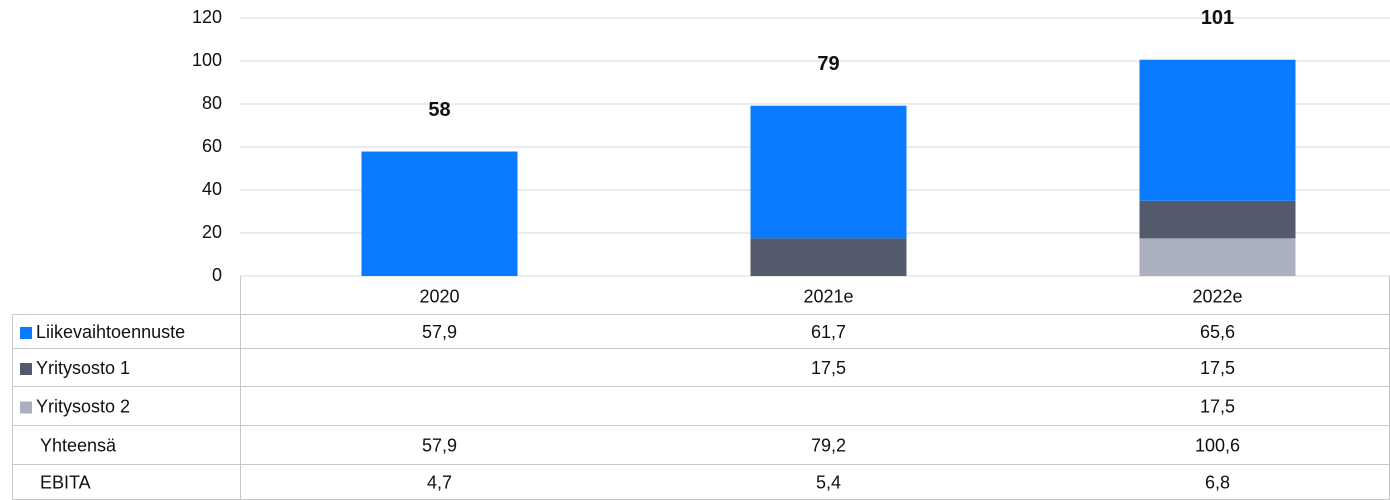 Image resolution: width=1390 pixels, height=500 pixels. I want to click on y-tick-label: 40, so click(212, 189).